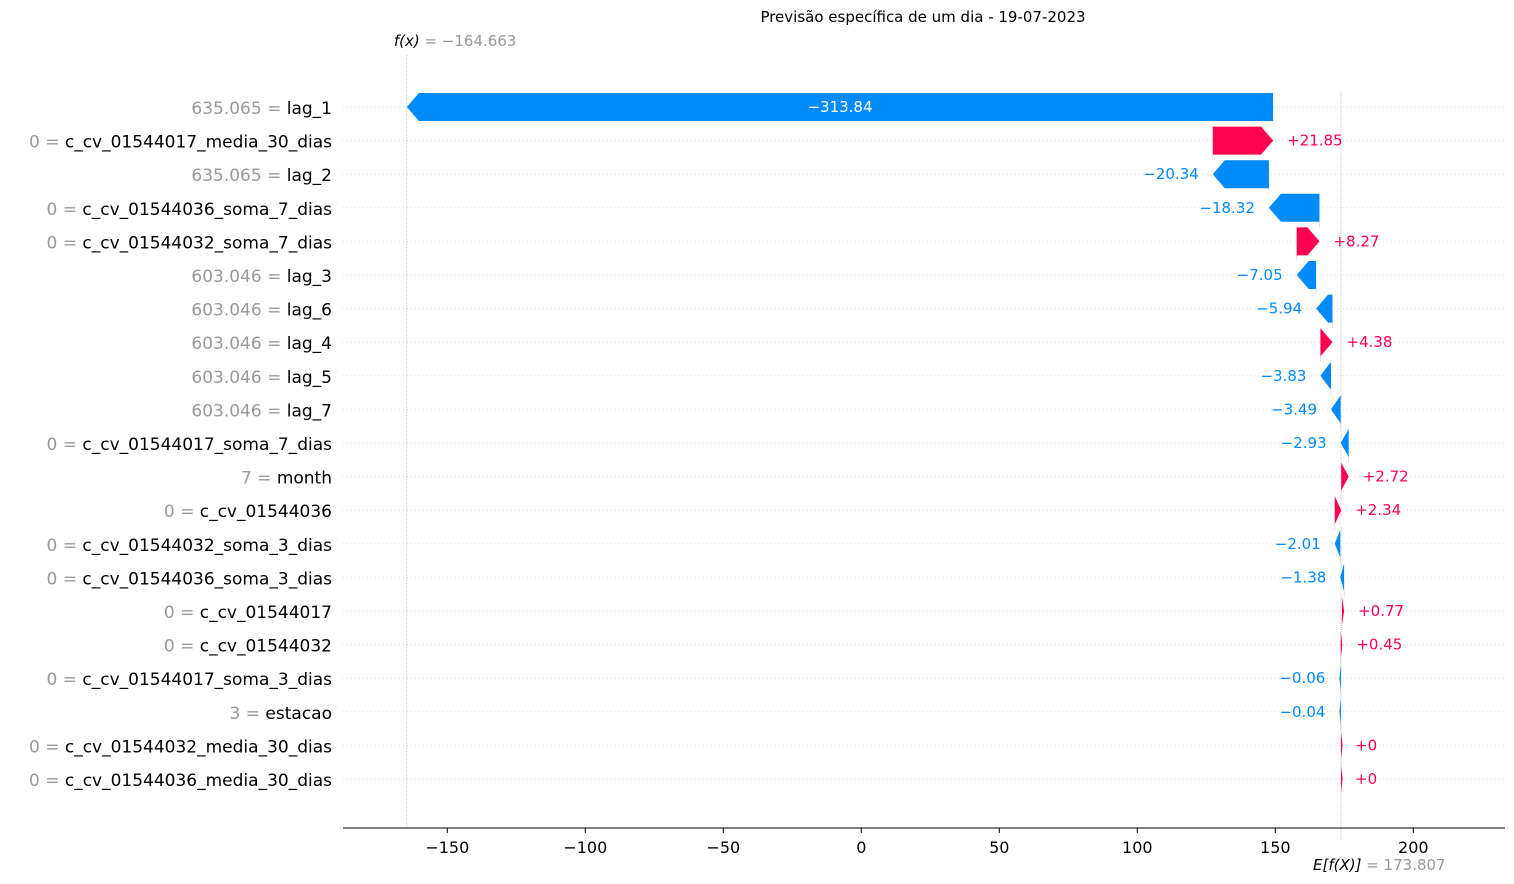 The height and width of the screenshot is (884, 1514). I want to click on bar-value-label: +4.38, so click(1370, 342).